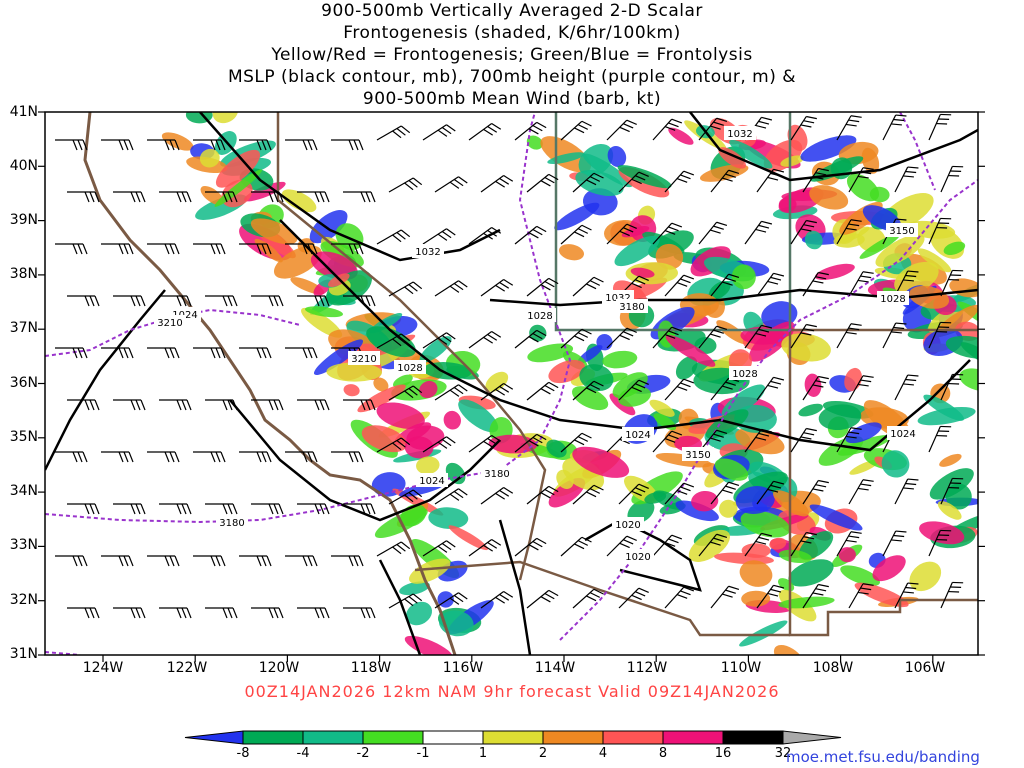 This screenshot has height=768, width=1024. I want to click on colorbar-label: -8, so click(243, 753).